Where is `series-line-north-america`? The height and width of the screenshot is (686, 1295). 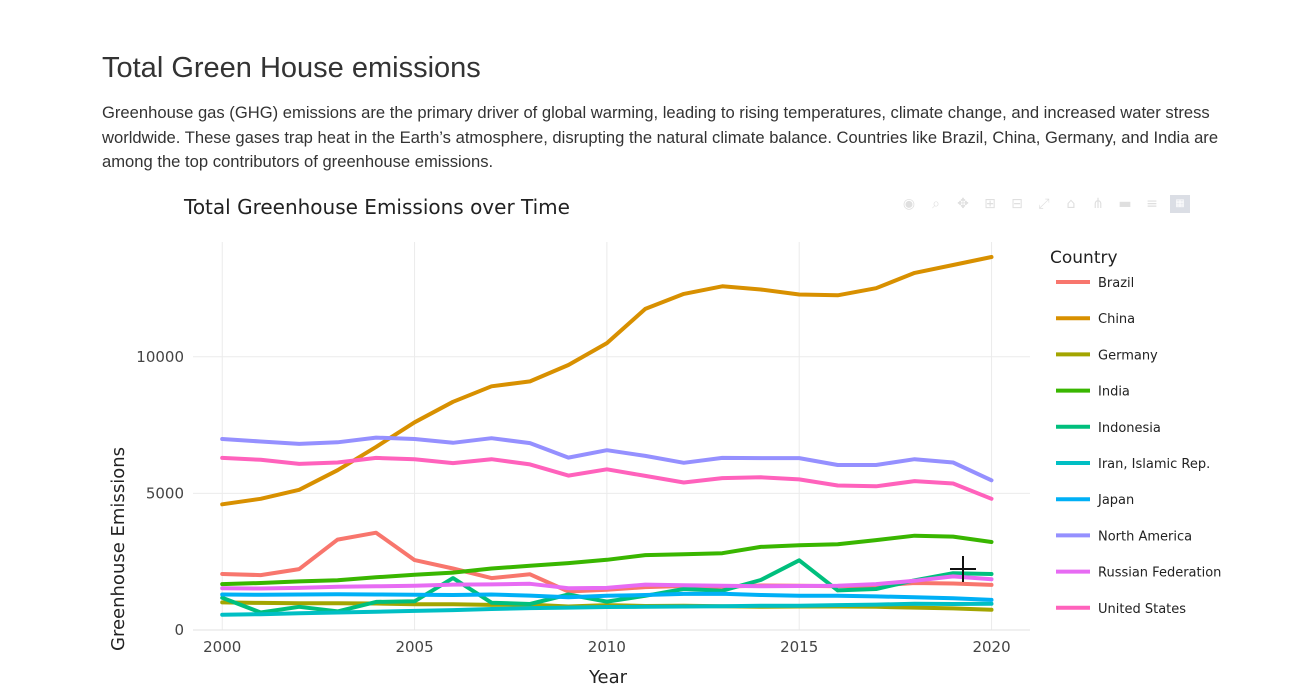
series-line-north-america is located at coordinates (607, 459).